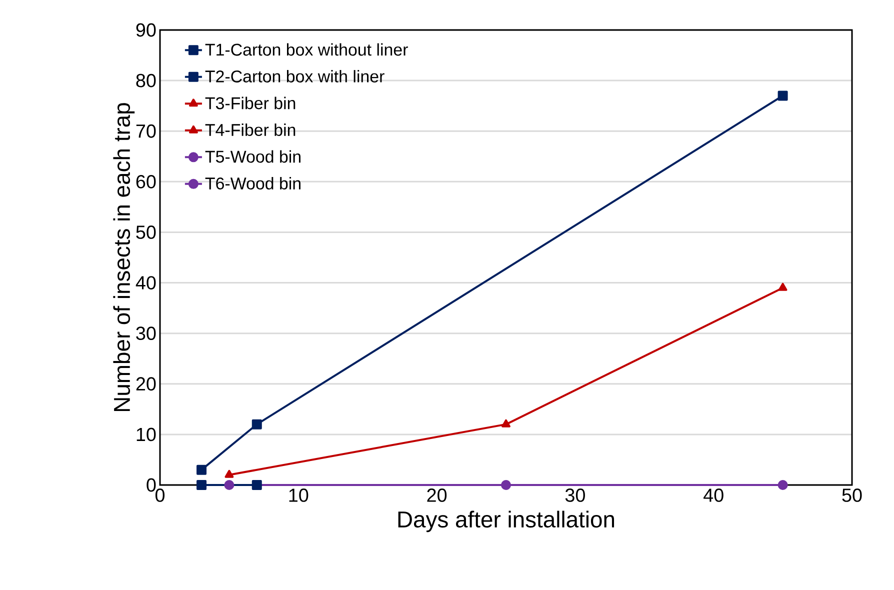  Describe the element at coordinates (250, 130) in the screenshot. I see `legend-label: T4-Fiber bin` at that location.